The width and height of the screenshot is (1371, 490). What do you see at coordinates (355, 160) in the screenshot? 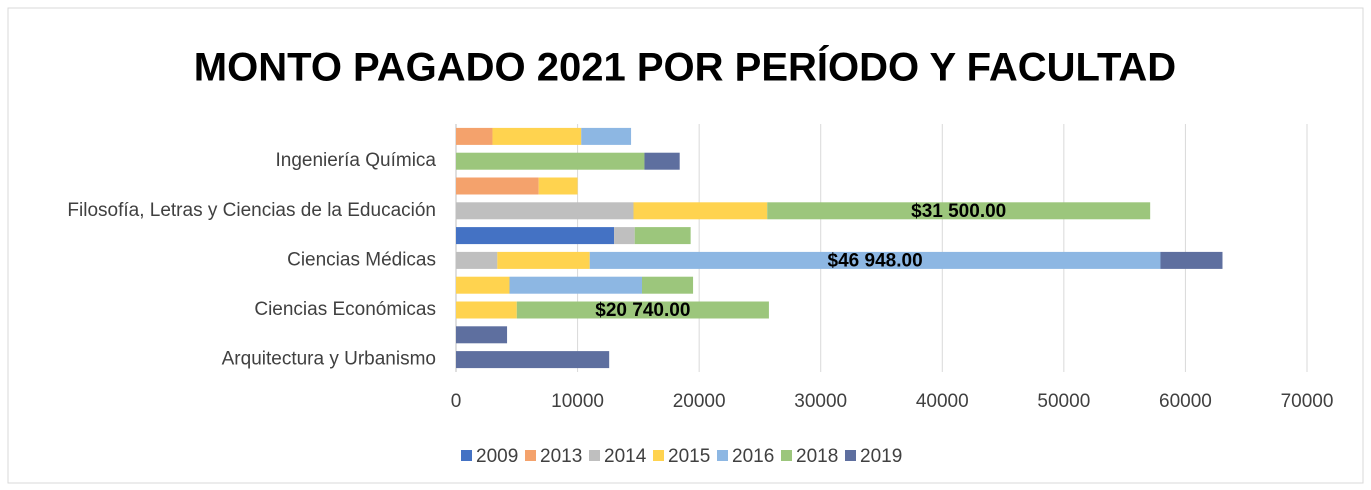
I see `y-tick-label: Ingeniería Química` at bounding box center [355, 160].